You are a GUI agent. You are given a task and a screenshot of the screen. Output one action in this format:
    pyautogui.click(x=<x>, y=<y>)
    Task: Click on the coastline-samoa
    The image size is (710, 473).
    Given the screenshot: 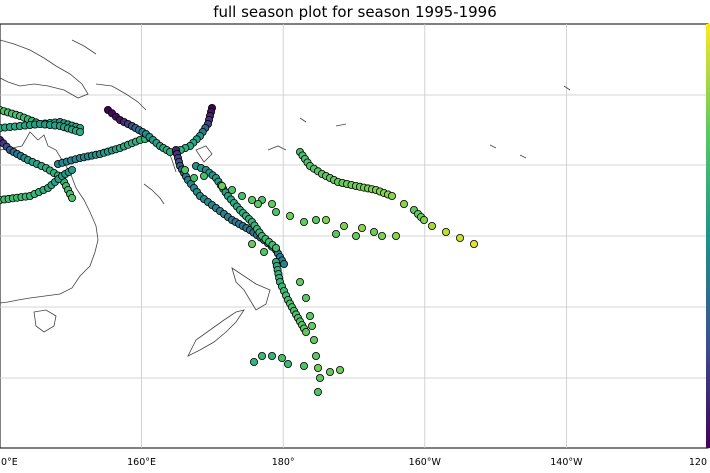 What is the action you would take?
    pyautogui.click(x=277, y=148)
    